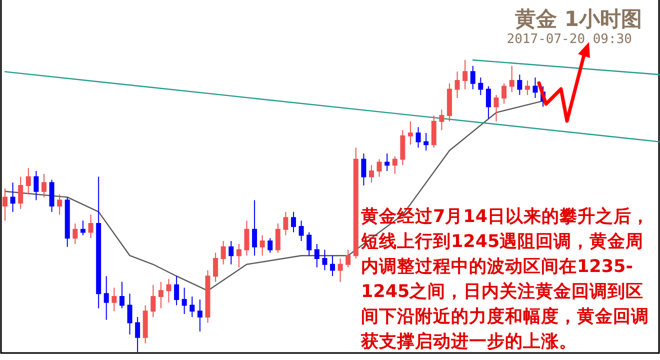 The height and width of the screenshot is (360, 660). What do you see at coordinates (569, 39) in the screenshot?
I see `chart-subtitle: 2017-07-20 09:30` at bounding box center [569, 39].